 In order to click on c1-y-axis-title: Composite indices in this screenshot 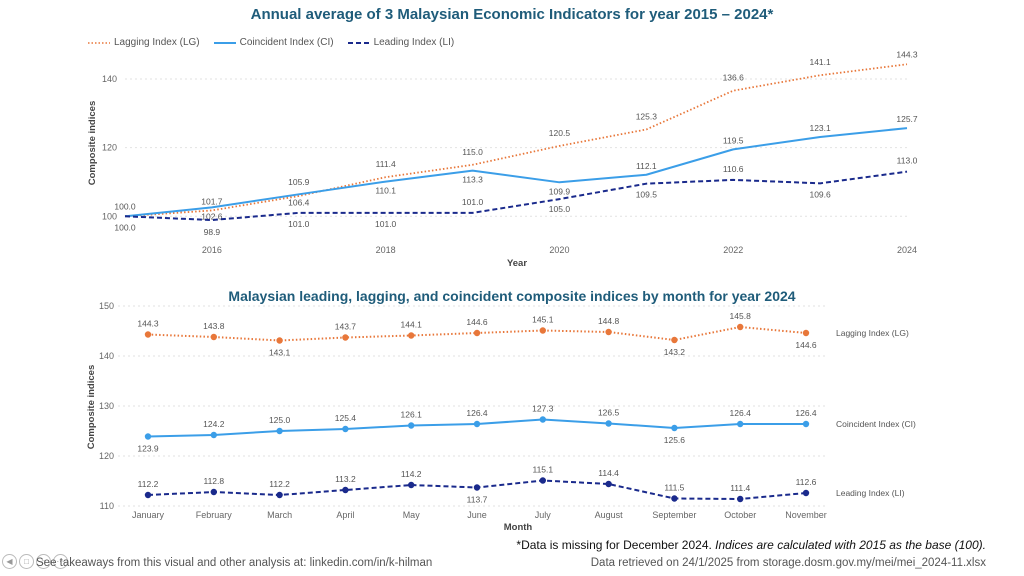, I will do `click(92, 143)`.